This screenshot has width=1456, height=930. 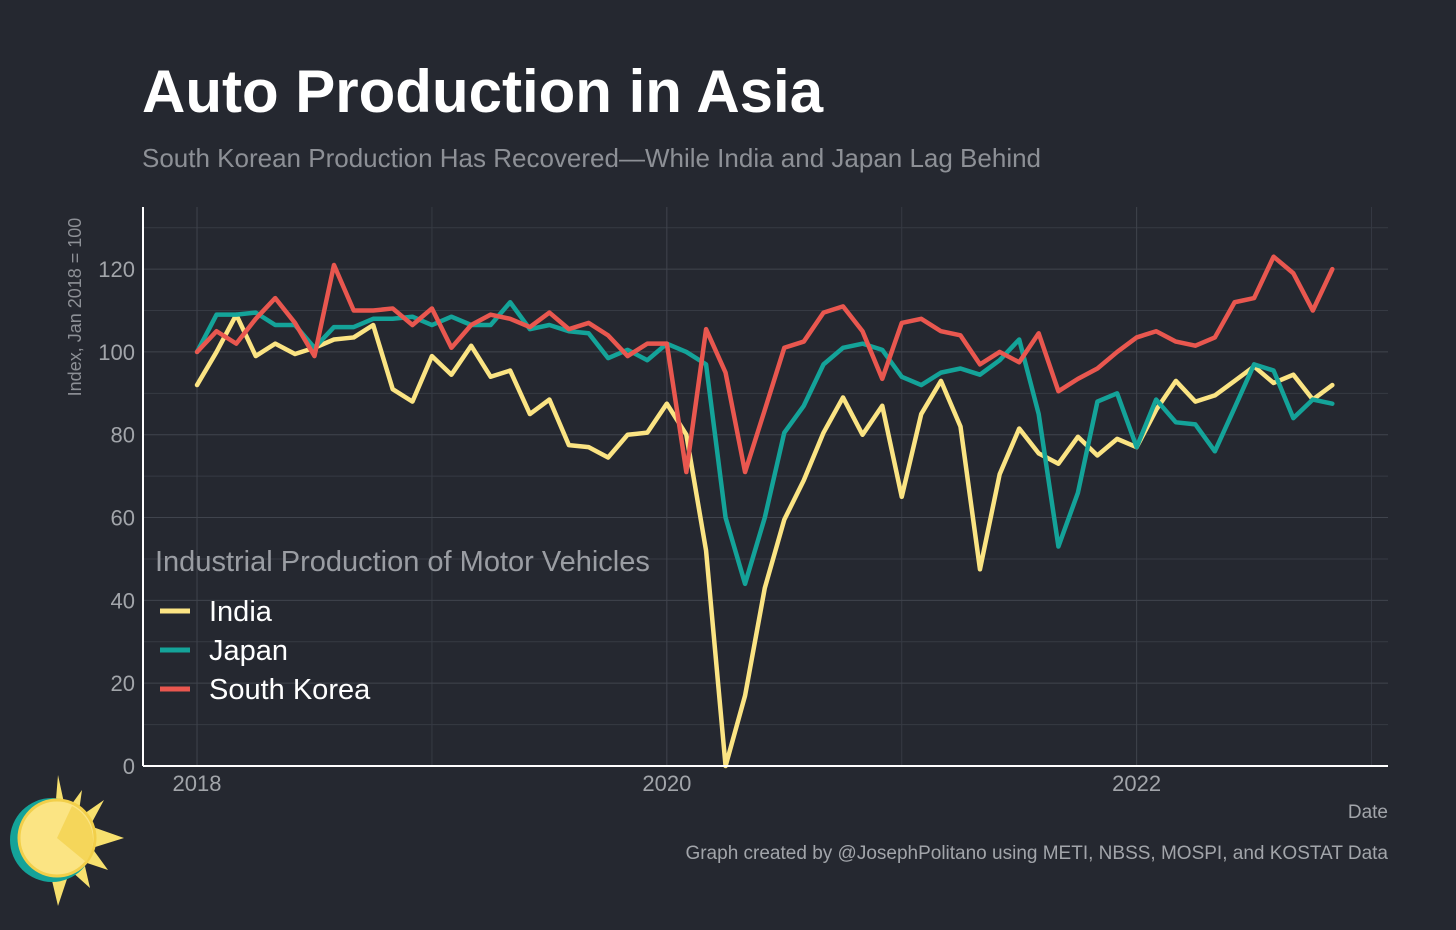 I want to click on legend-label: India, so click(x=241, y=612).